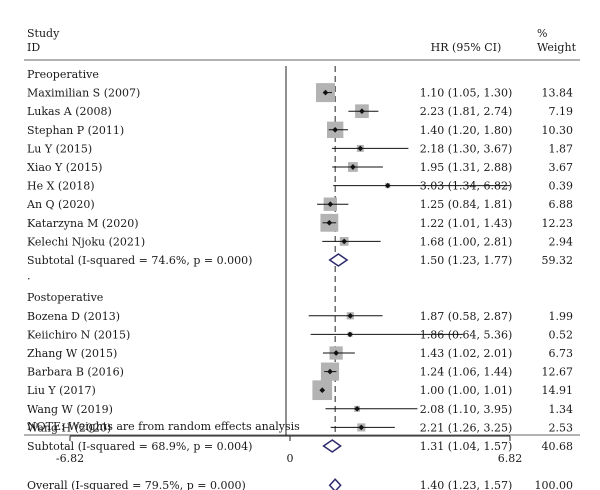  I want to click on weight-value: 100.00, so click(554, 484).